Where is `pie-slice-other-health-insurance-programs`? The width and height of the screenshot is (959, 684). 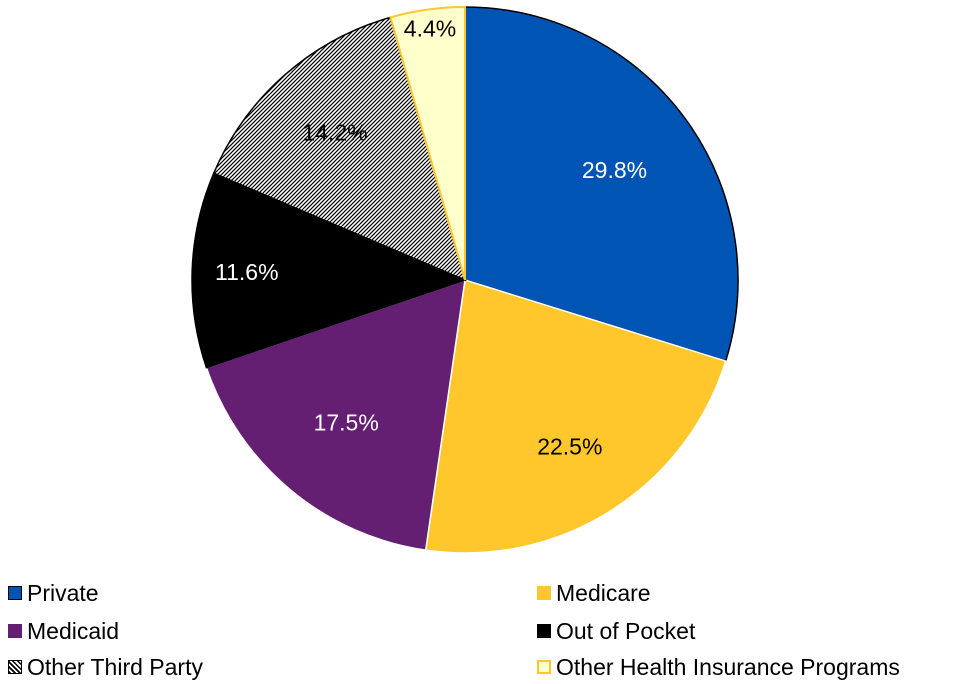
pie-slice-other-health-insurance-programs is located at coordinates (427, 143).